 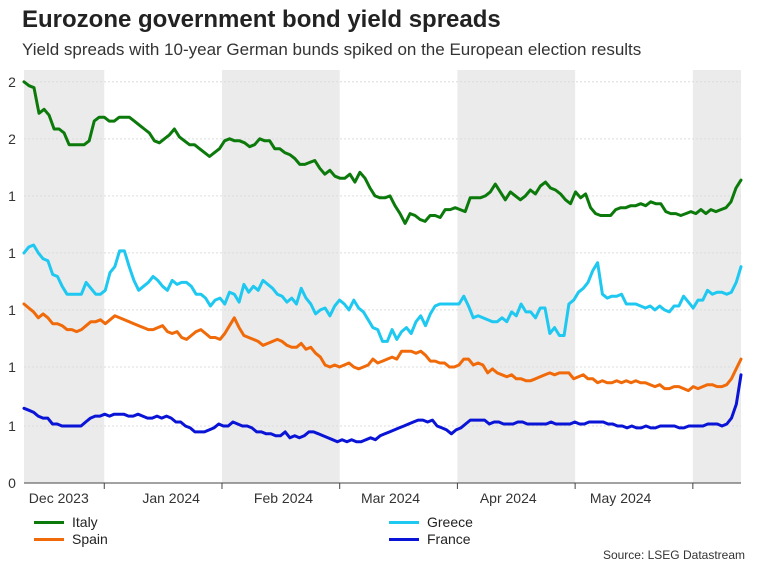 I want to click on legend-label-spain: Spain, so click(x=90, y=539).